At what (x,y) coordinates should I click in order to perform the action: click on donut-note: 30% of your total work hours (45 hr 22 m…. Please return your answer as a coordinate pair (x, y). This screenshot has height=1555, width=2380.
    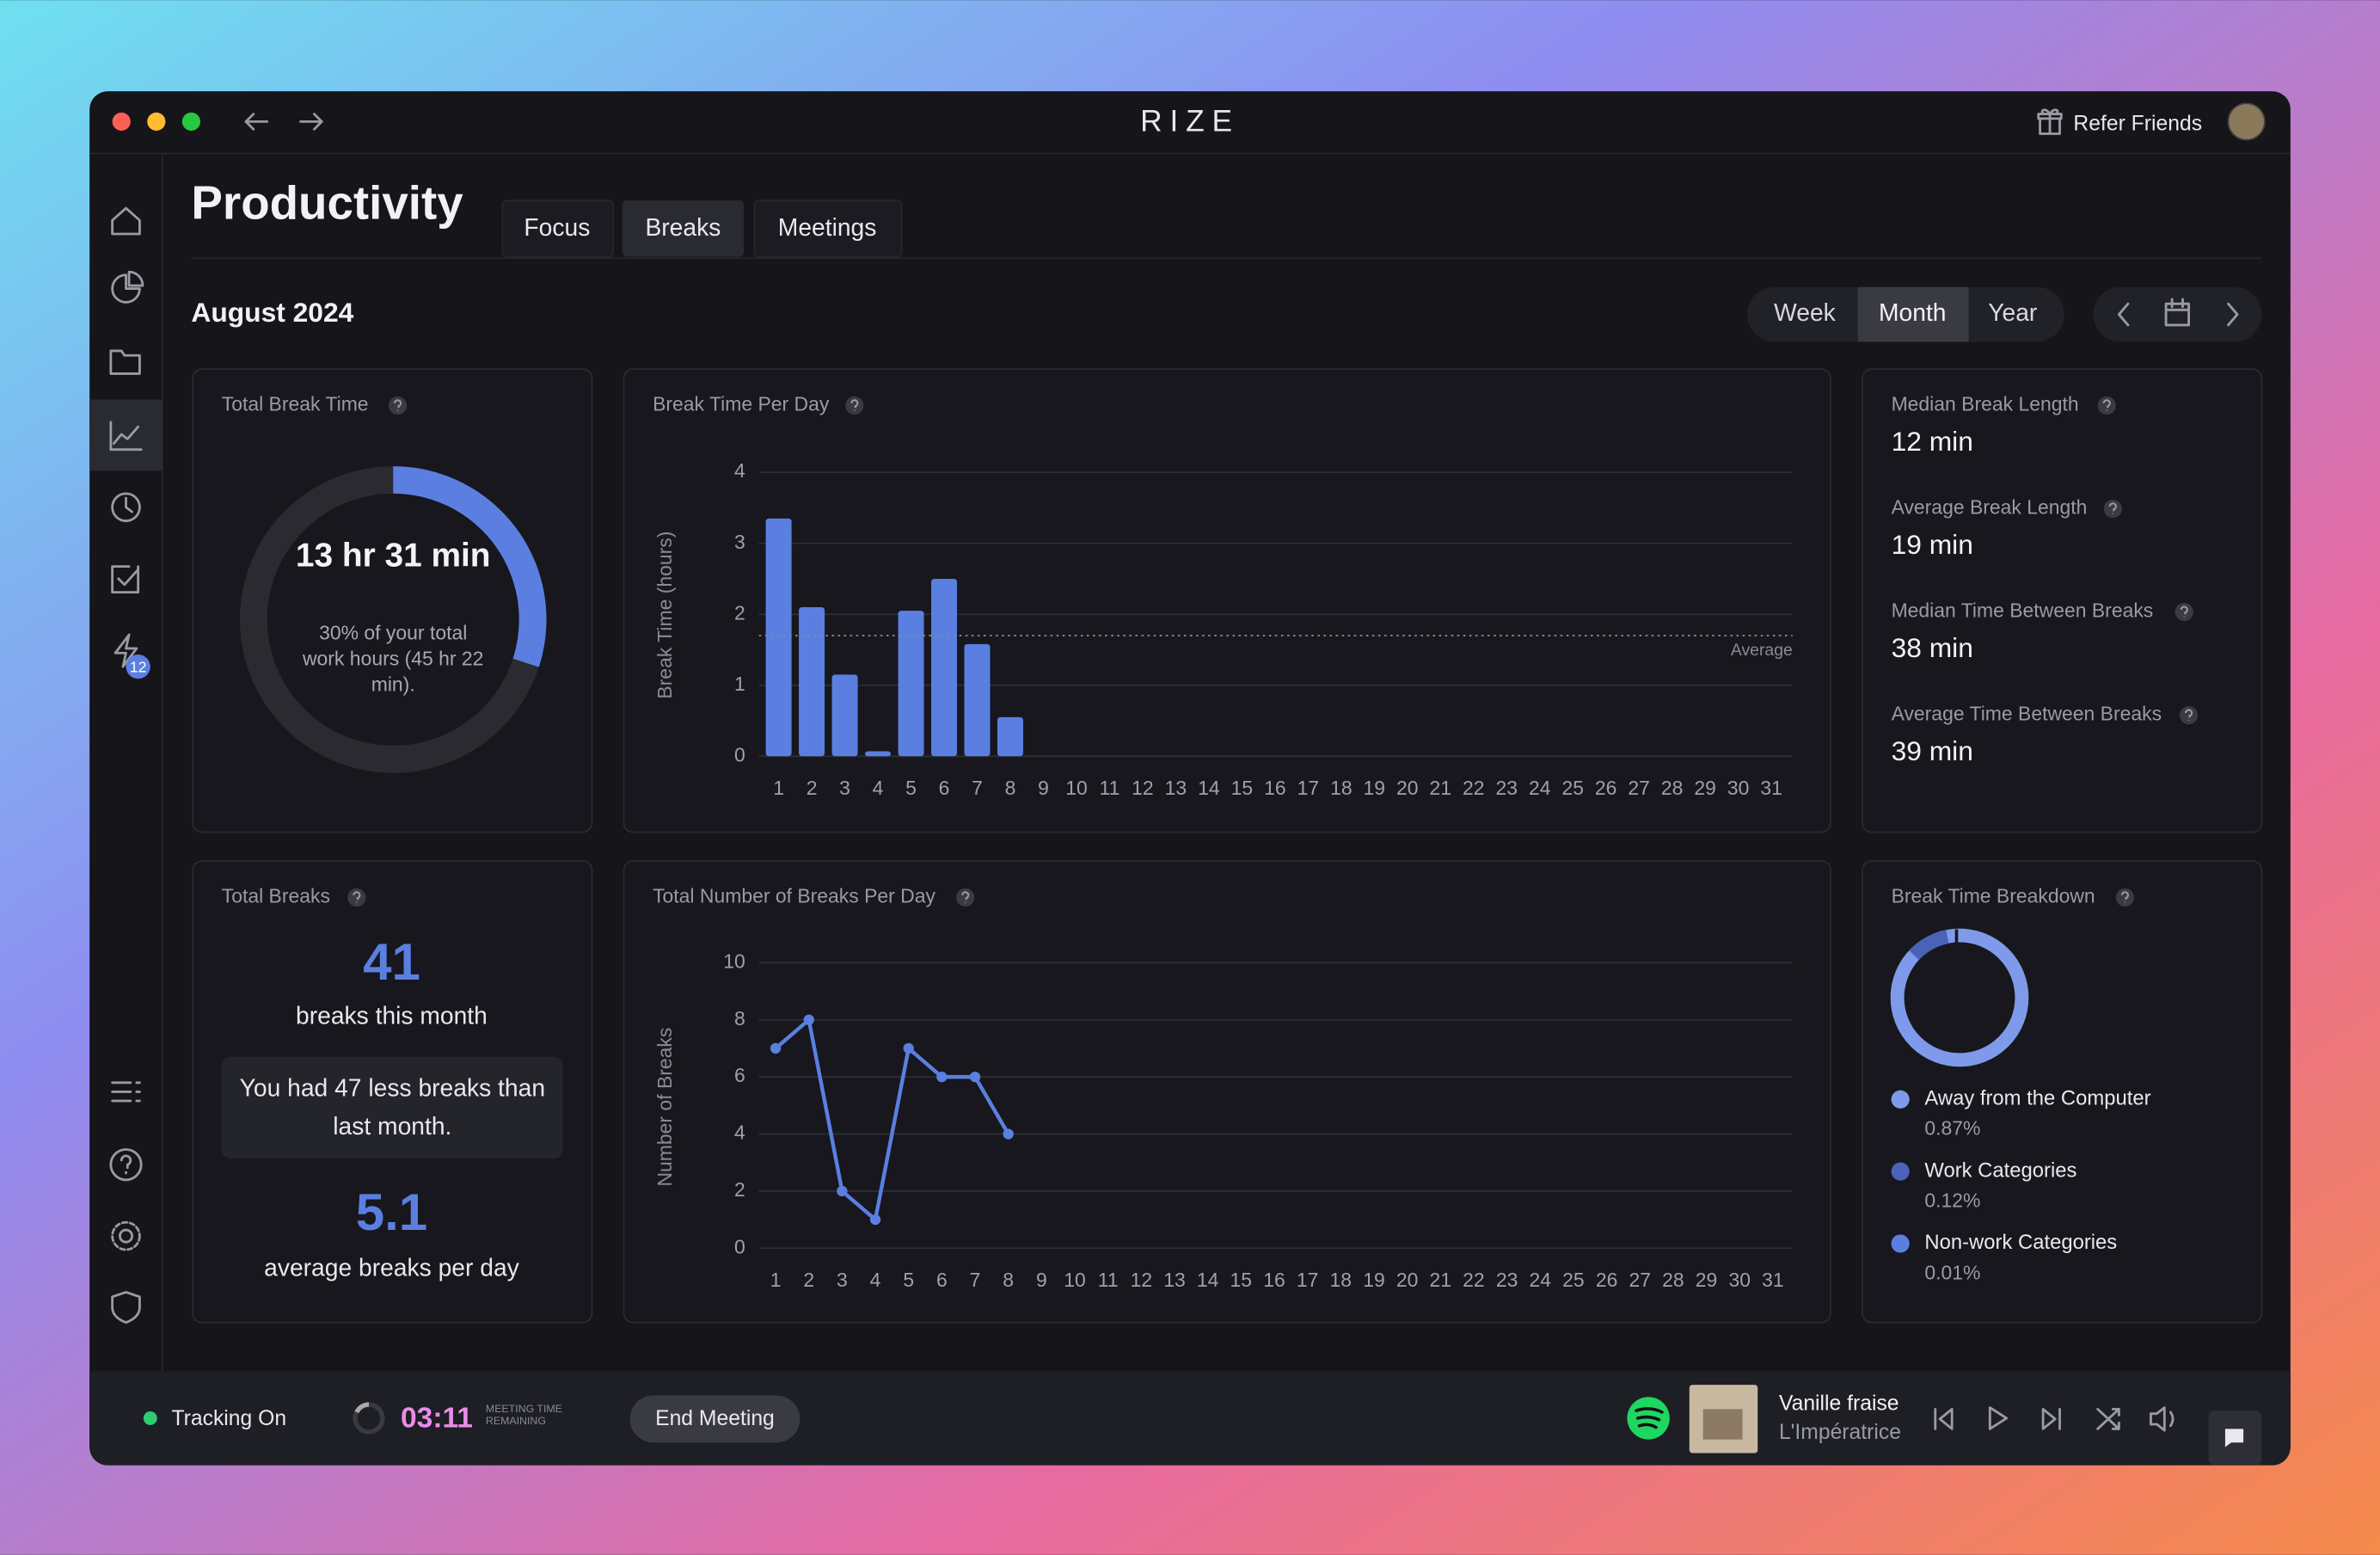
    Looking at the image, I should click on (393, 659).